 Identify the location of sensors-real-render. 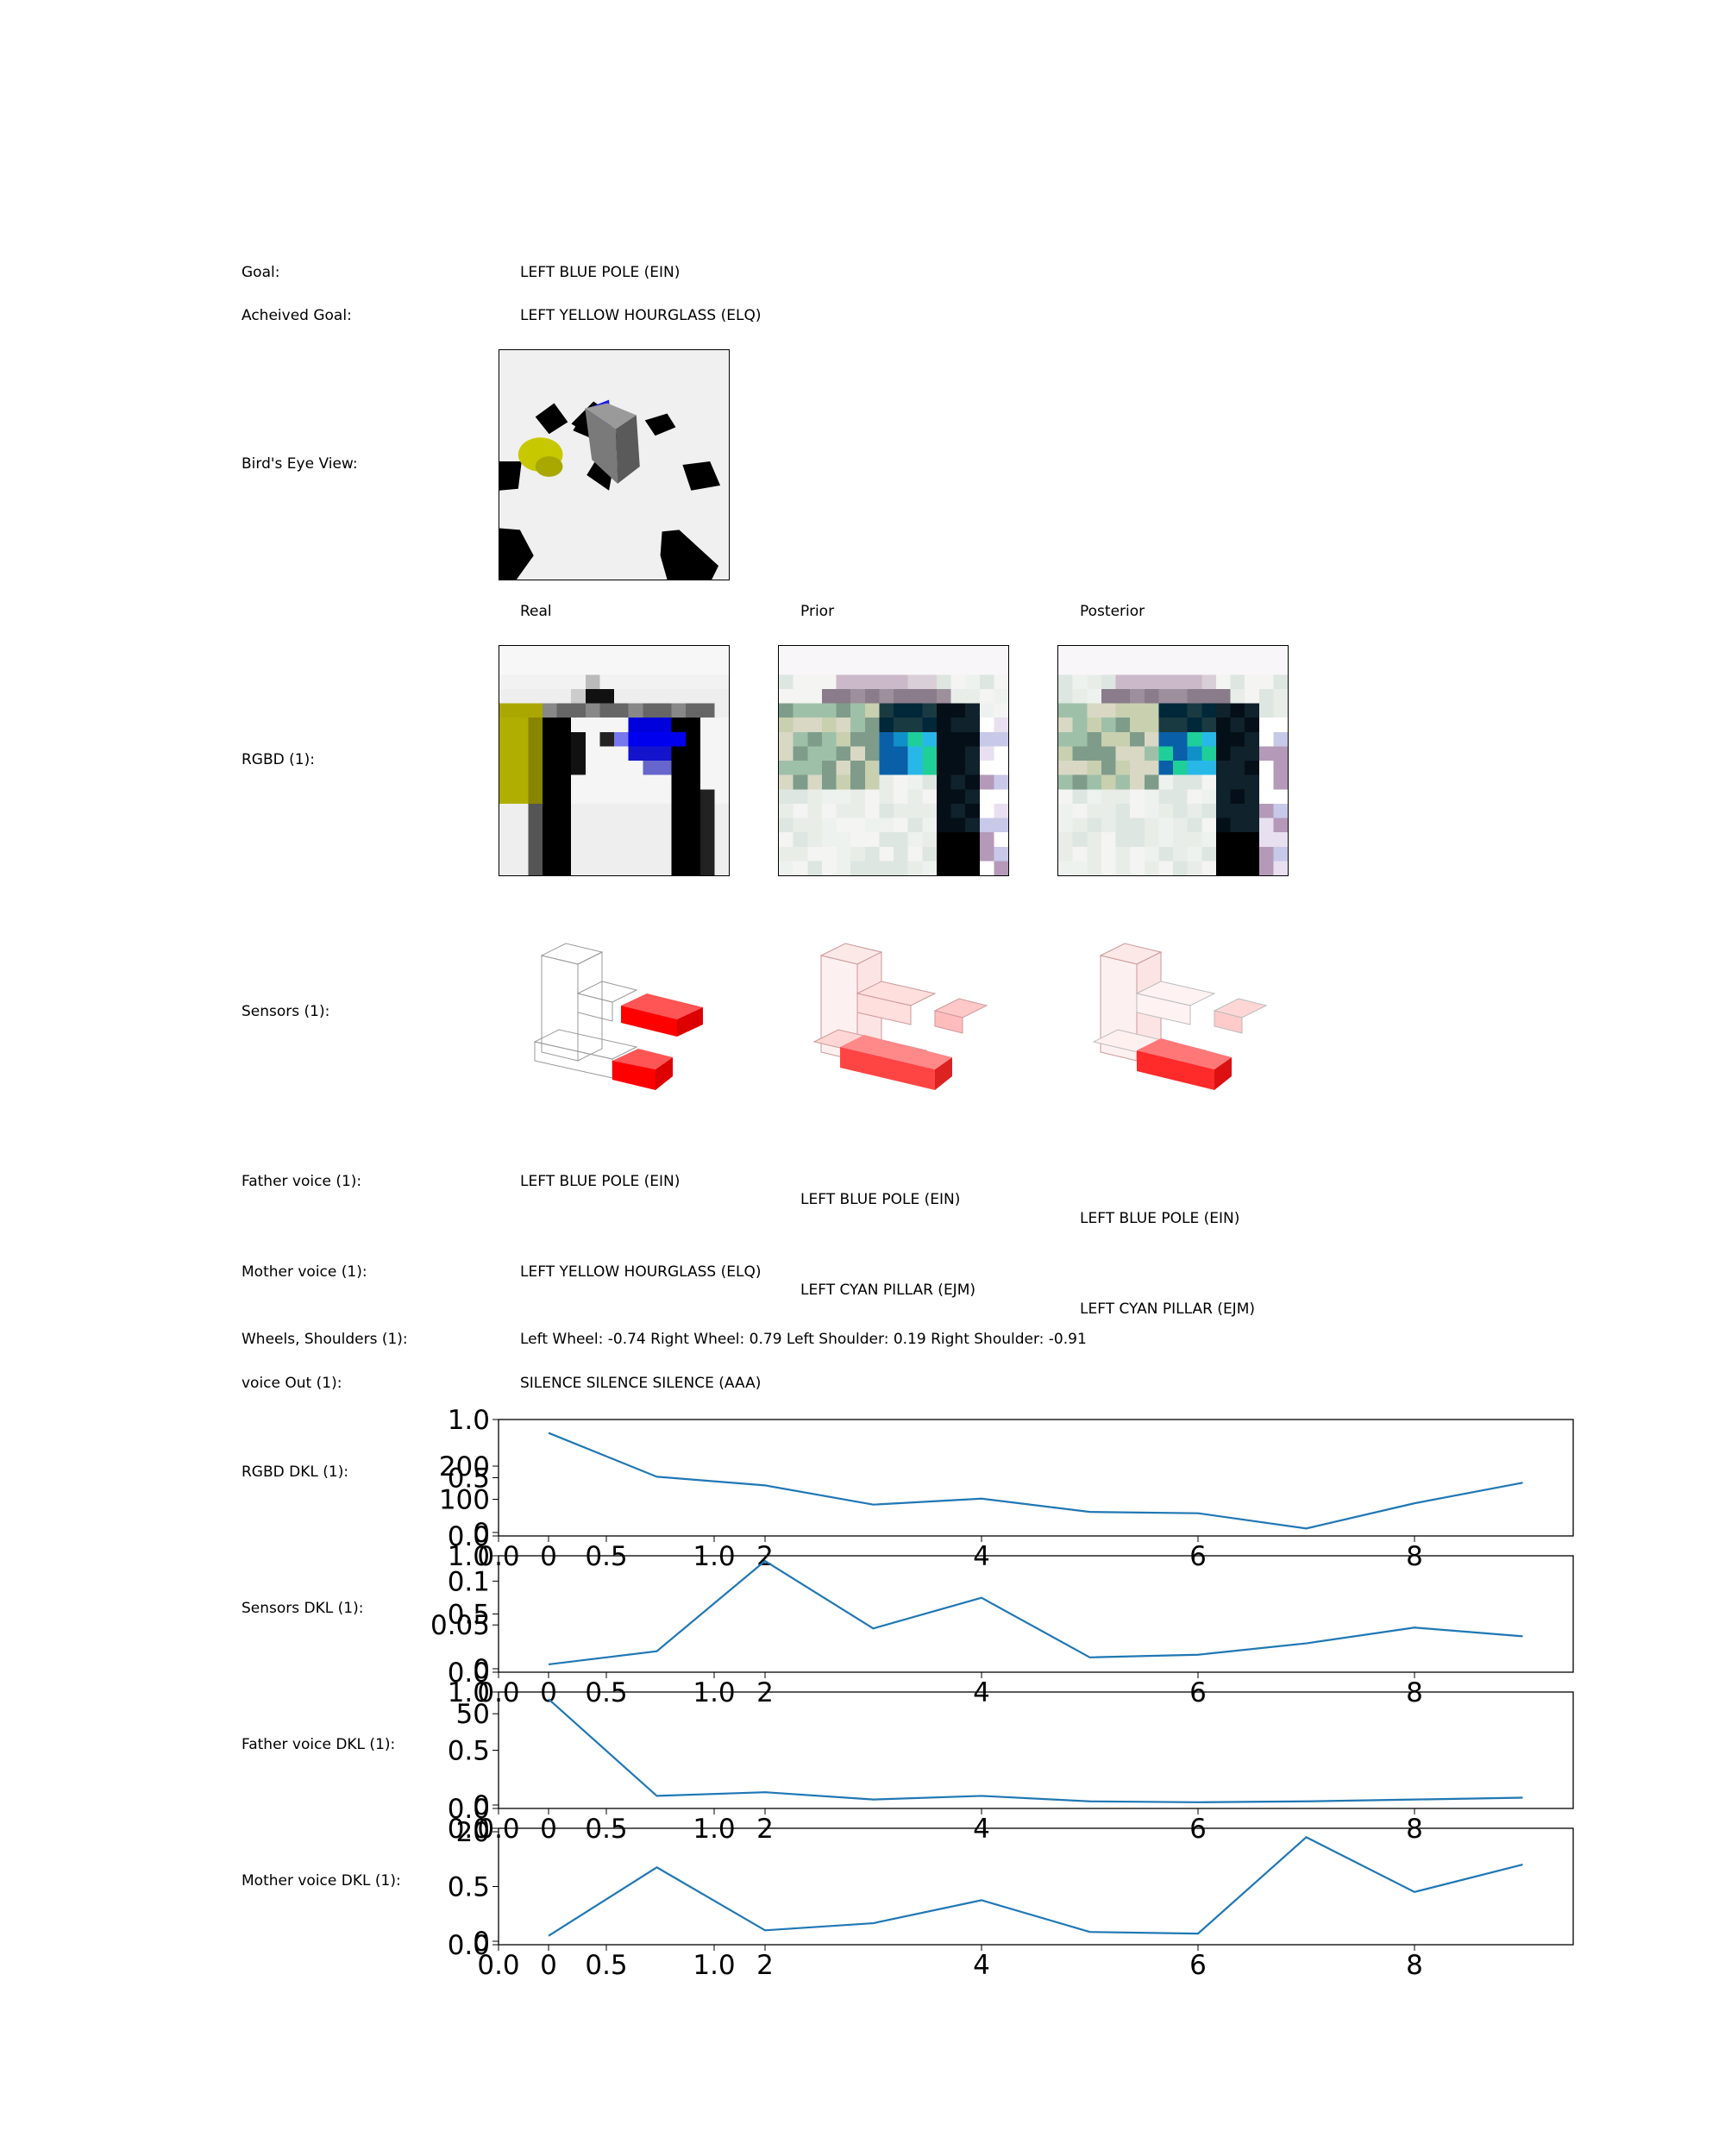
(629, 1017).